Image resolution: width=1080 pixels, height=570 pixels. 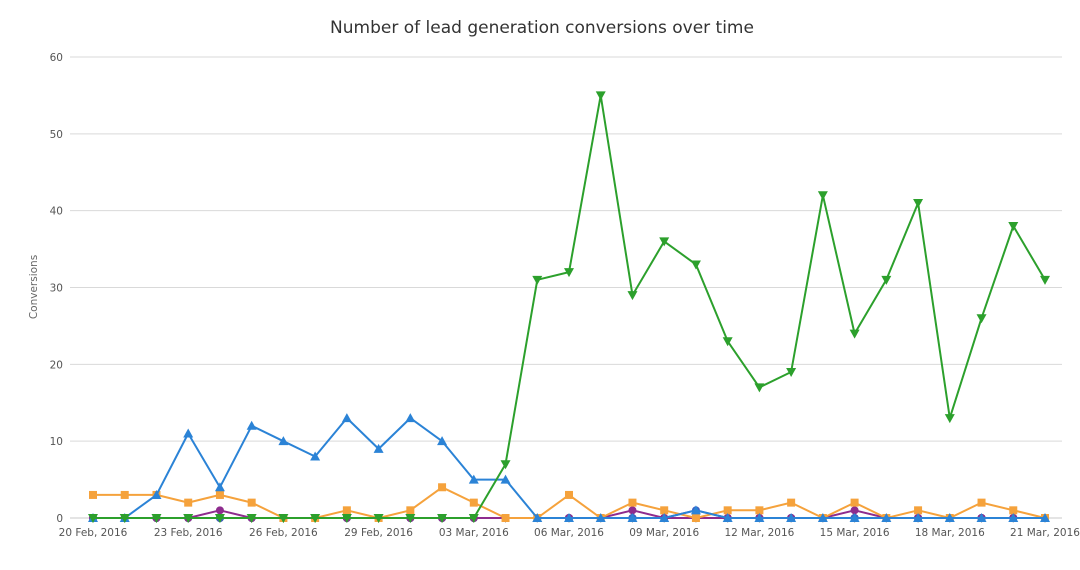 What do you see at coordinates (664, 533) in the screenshot?
I see `x-tick-label: 09 Mar, 2016` at bounding box center [664, 533].